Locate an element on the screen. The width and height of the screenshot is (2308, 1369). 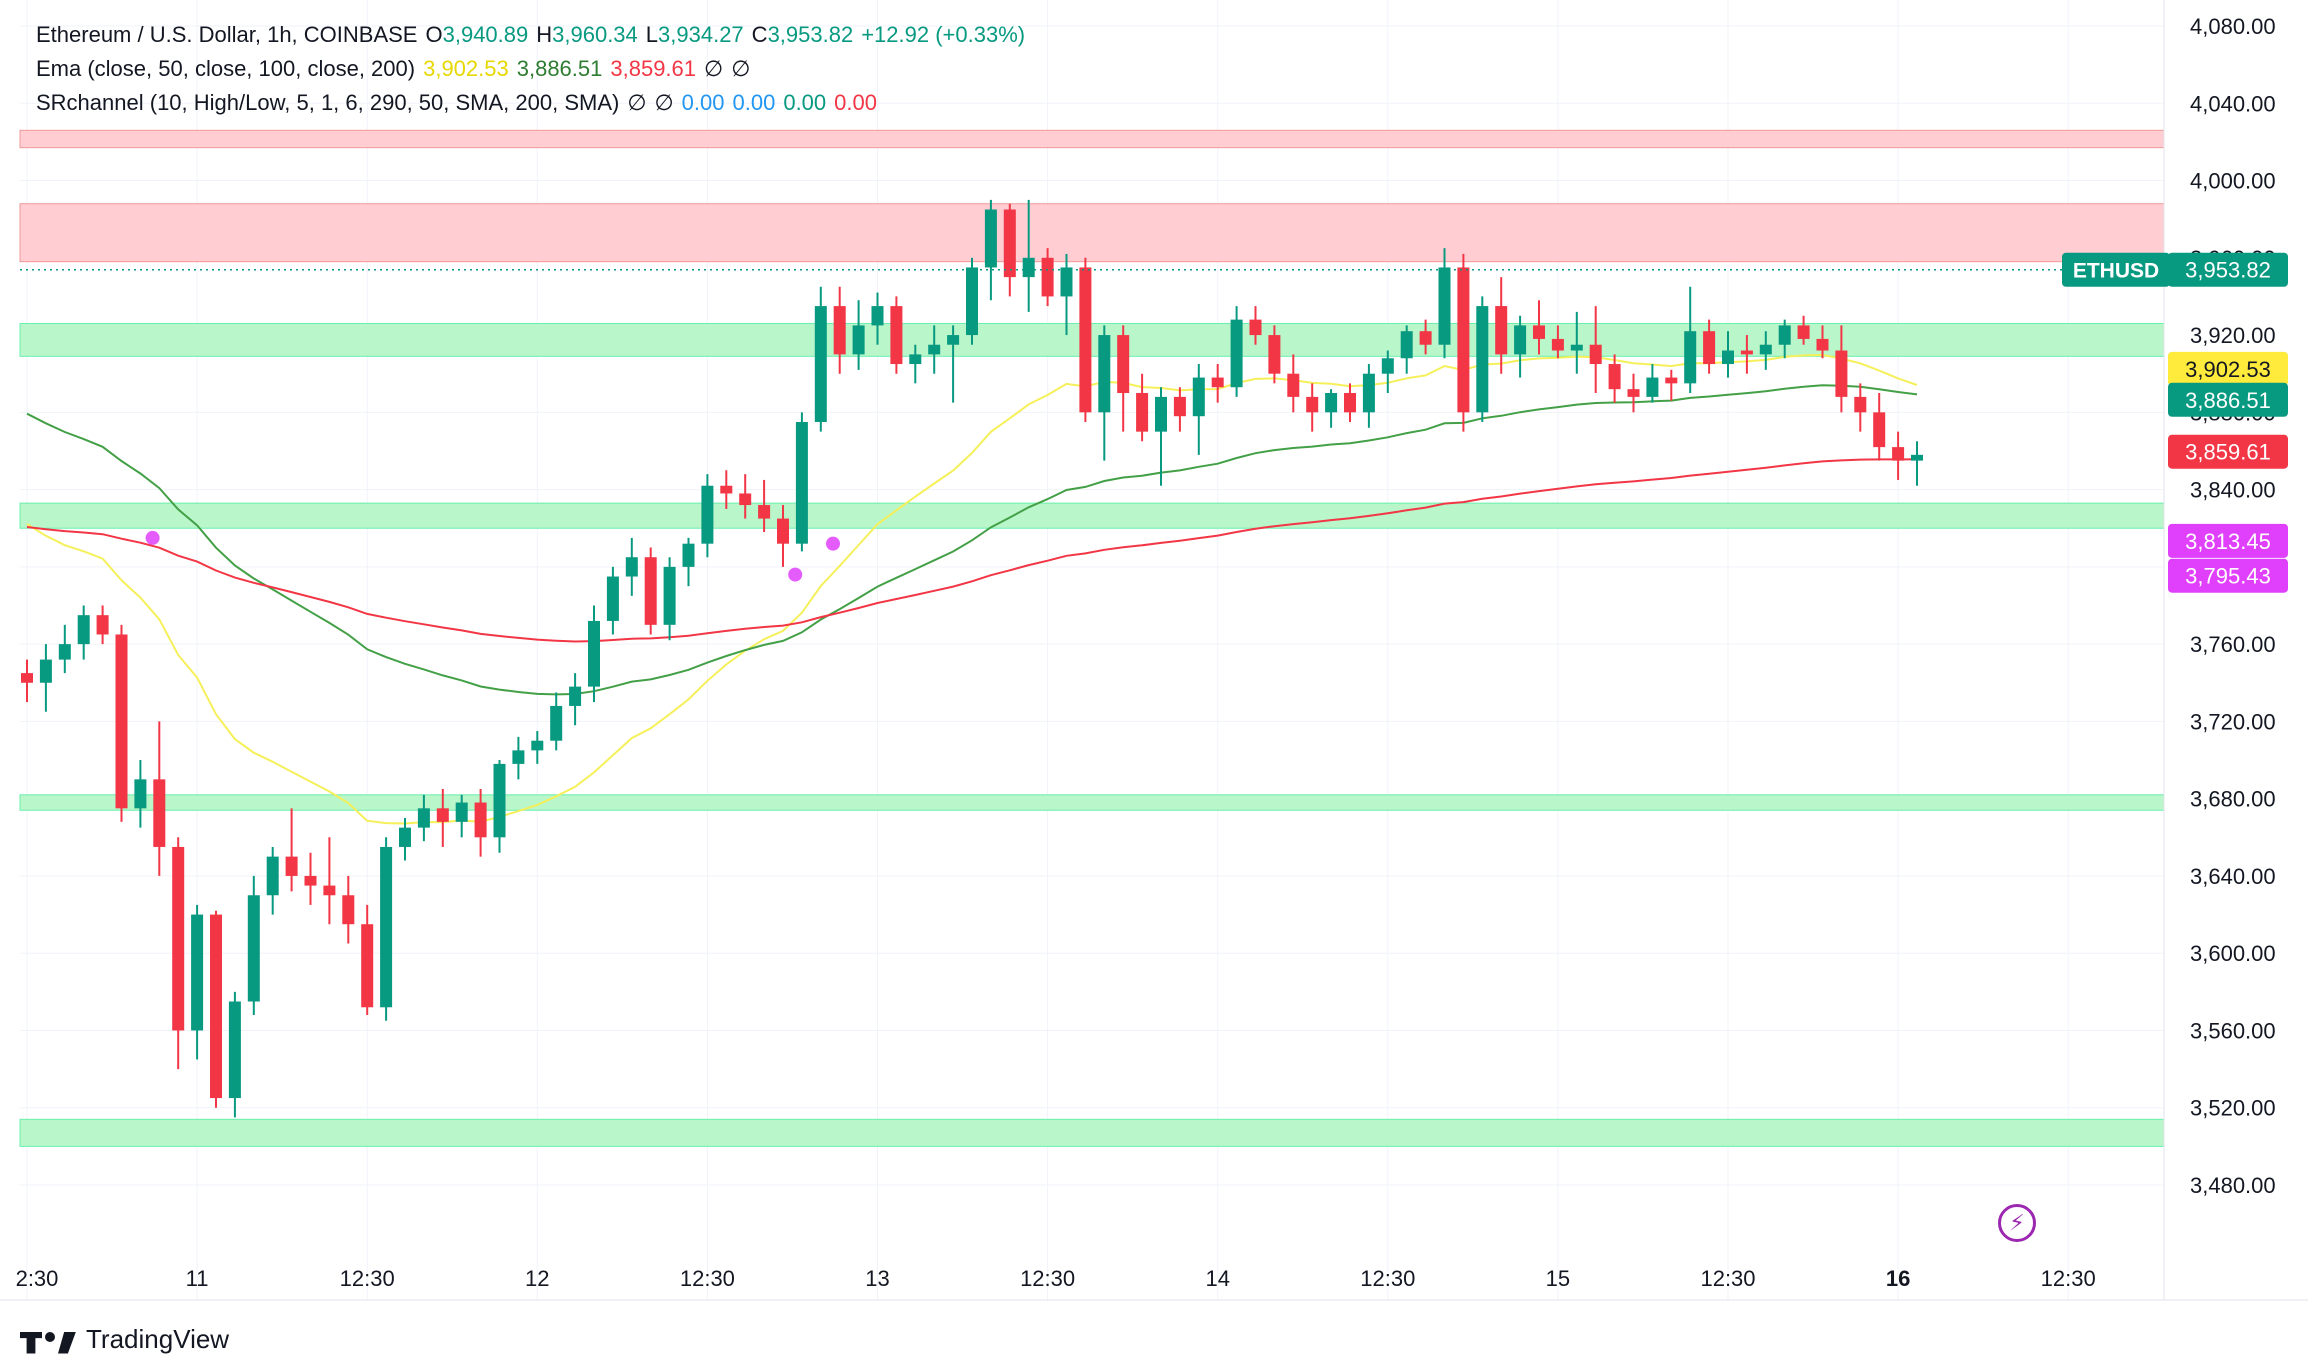
legend-ema200: 3,859.61 is located at coordinates (653, 68).